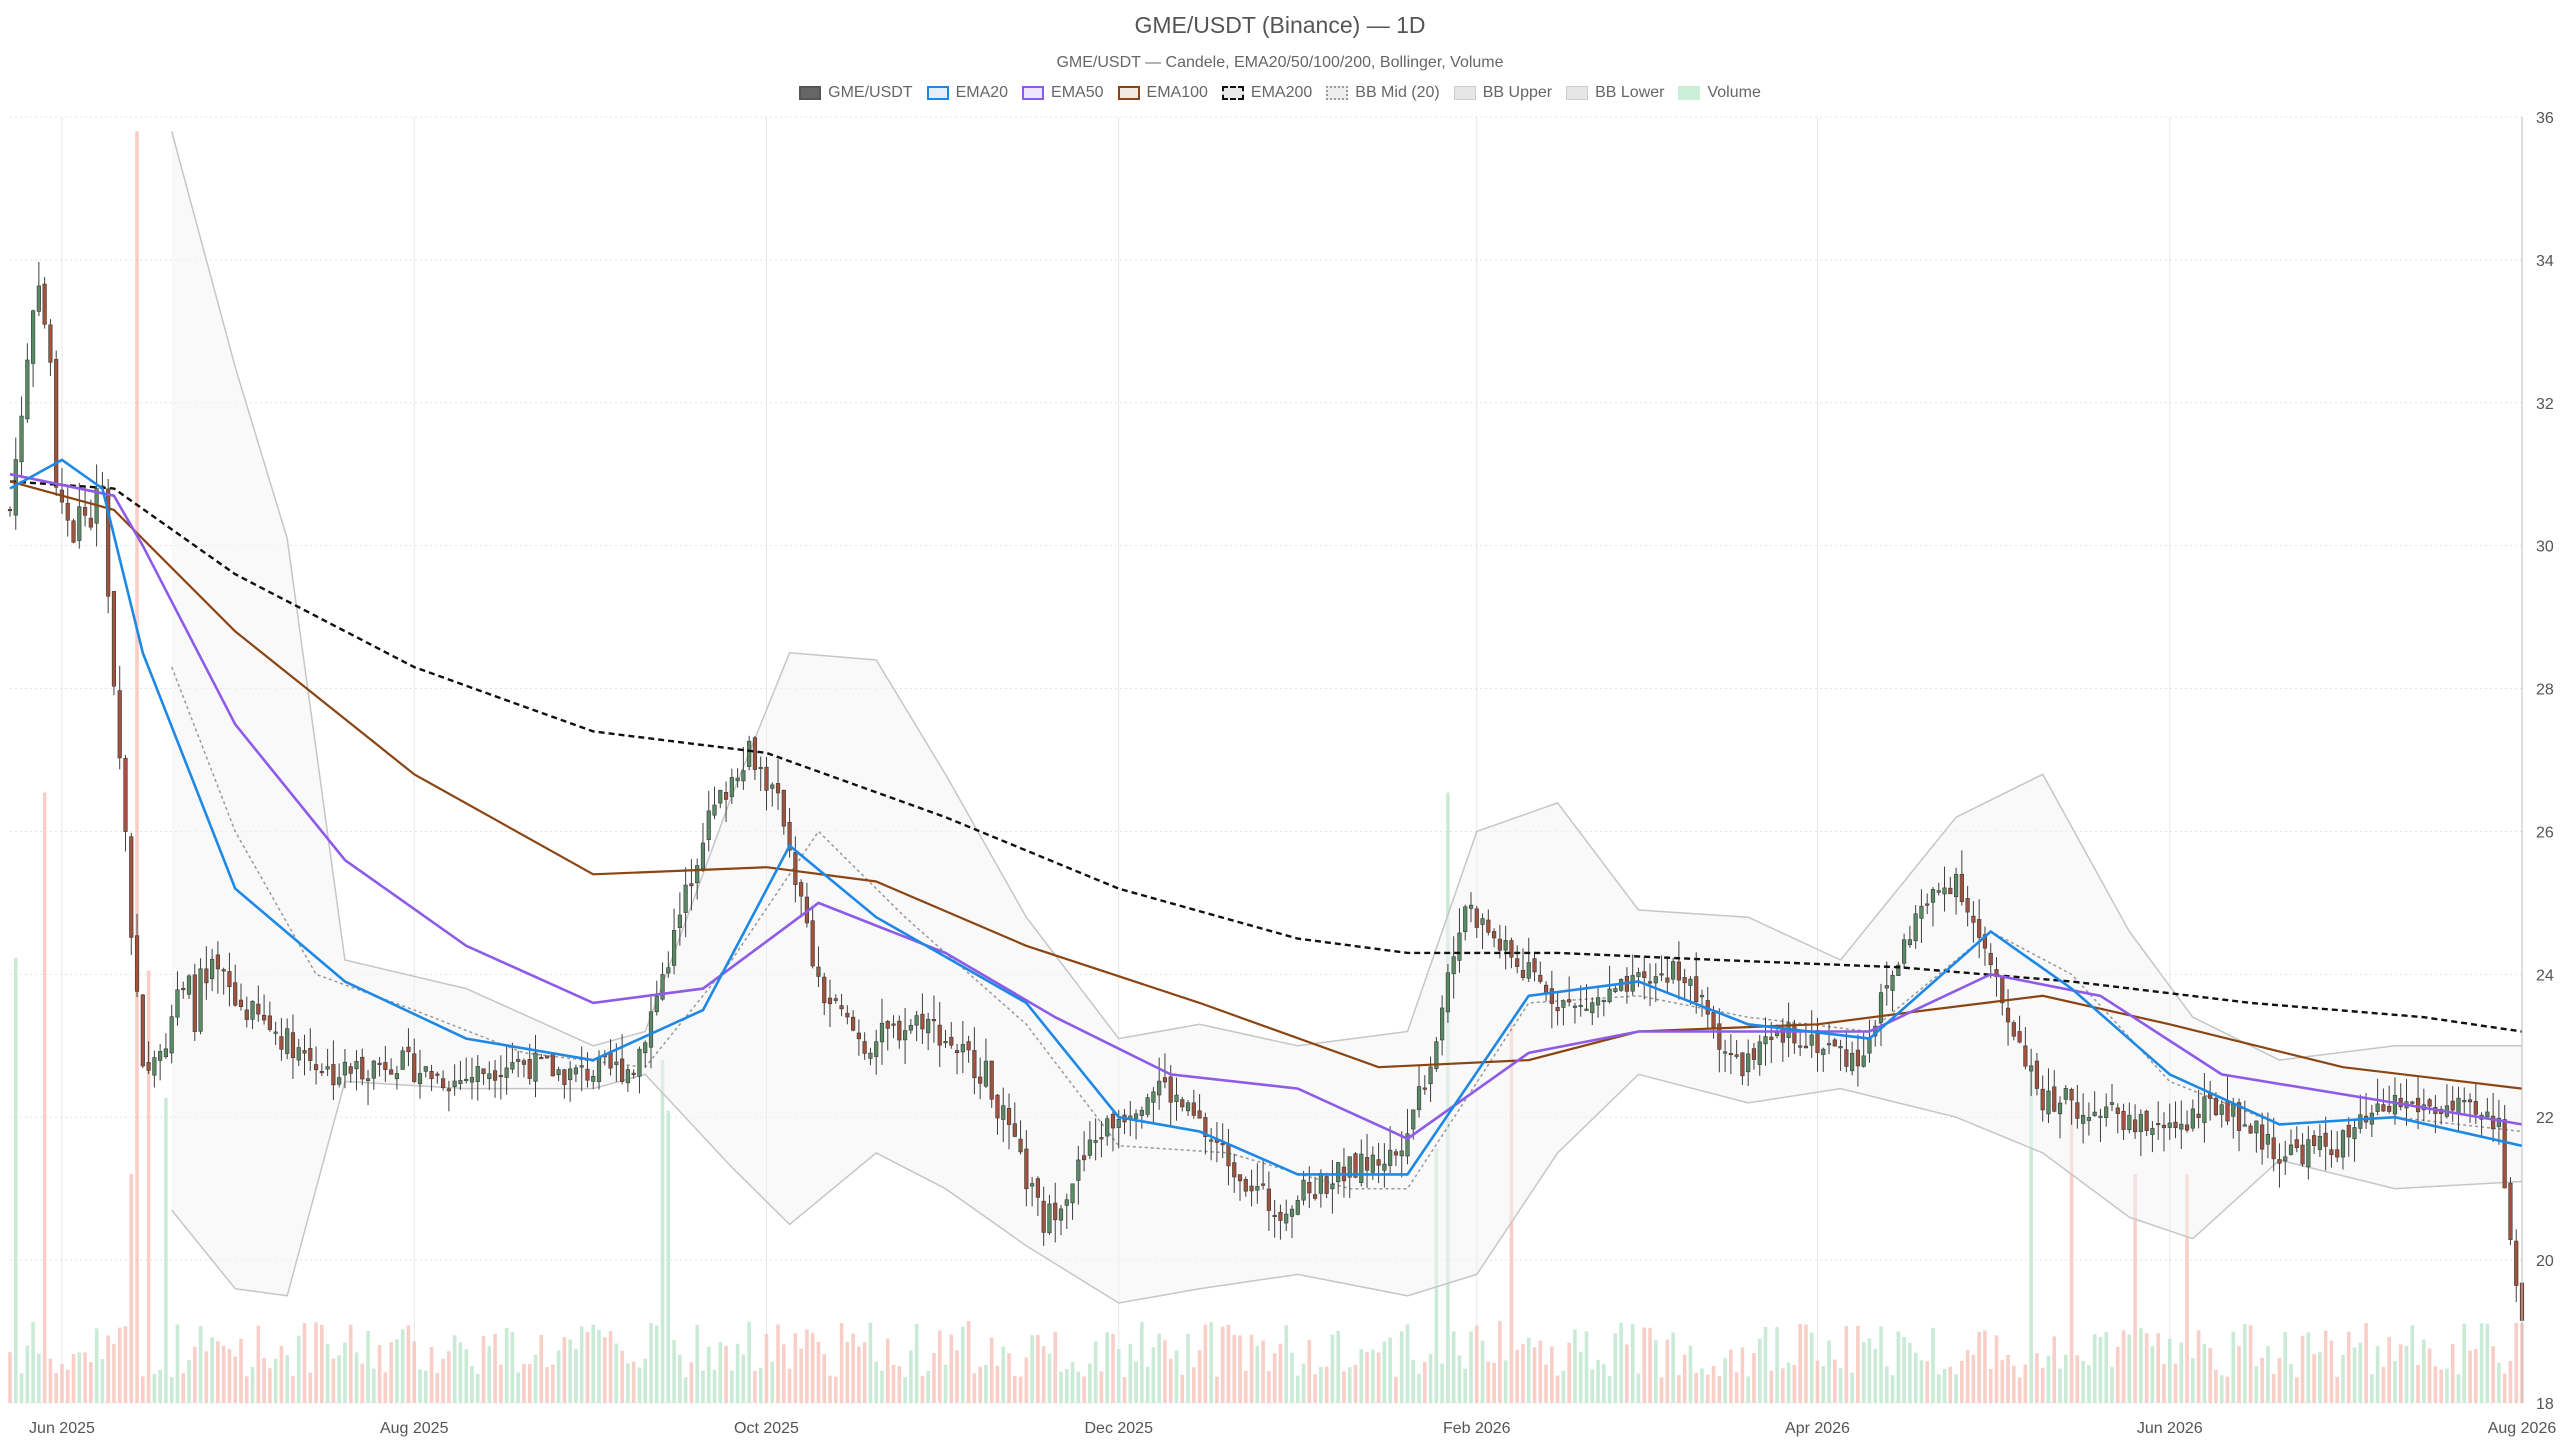  What do you see at coordinates (1502, 93) in the screenshot?
I see `legend-item-bb-upper: BB Upper` at bounding box center [1502, 93].